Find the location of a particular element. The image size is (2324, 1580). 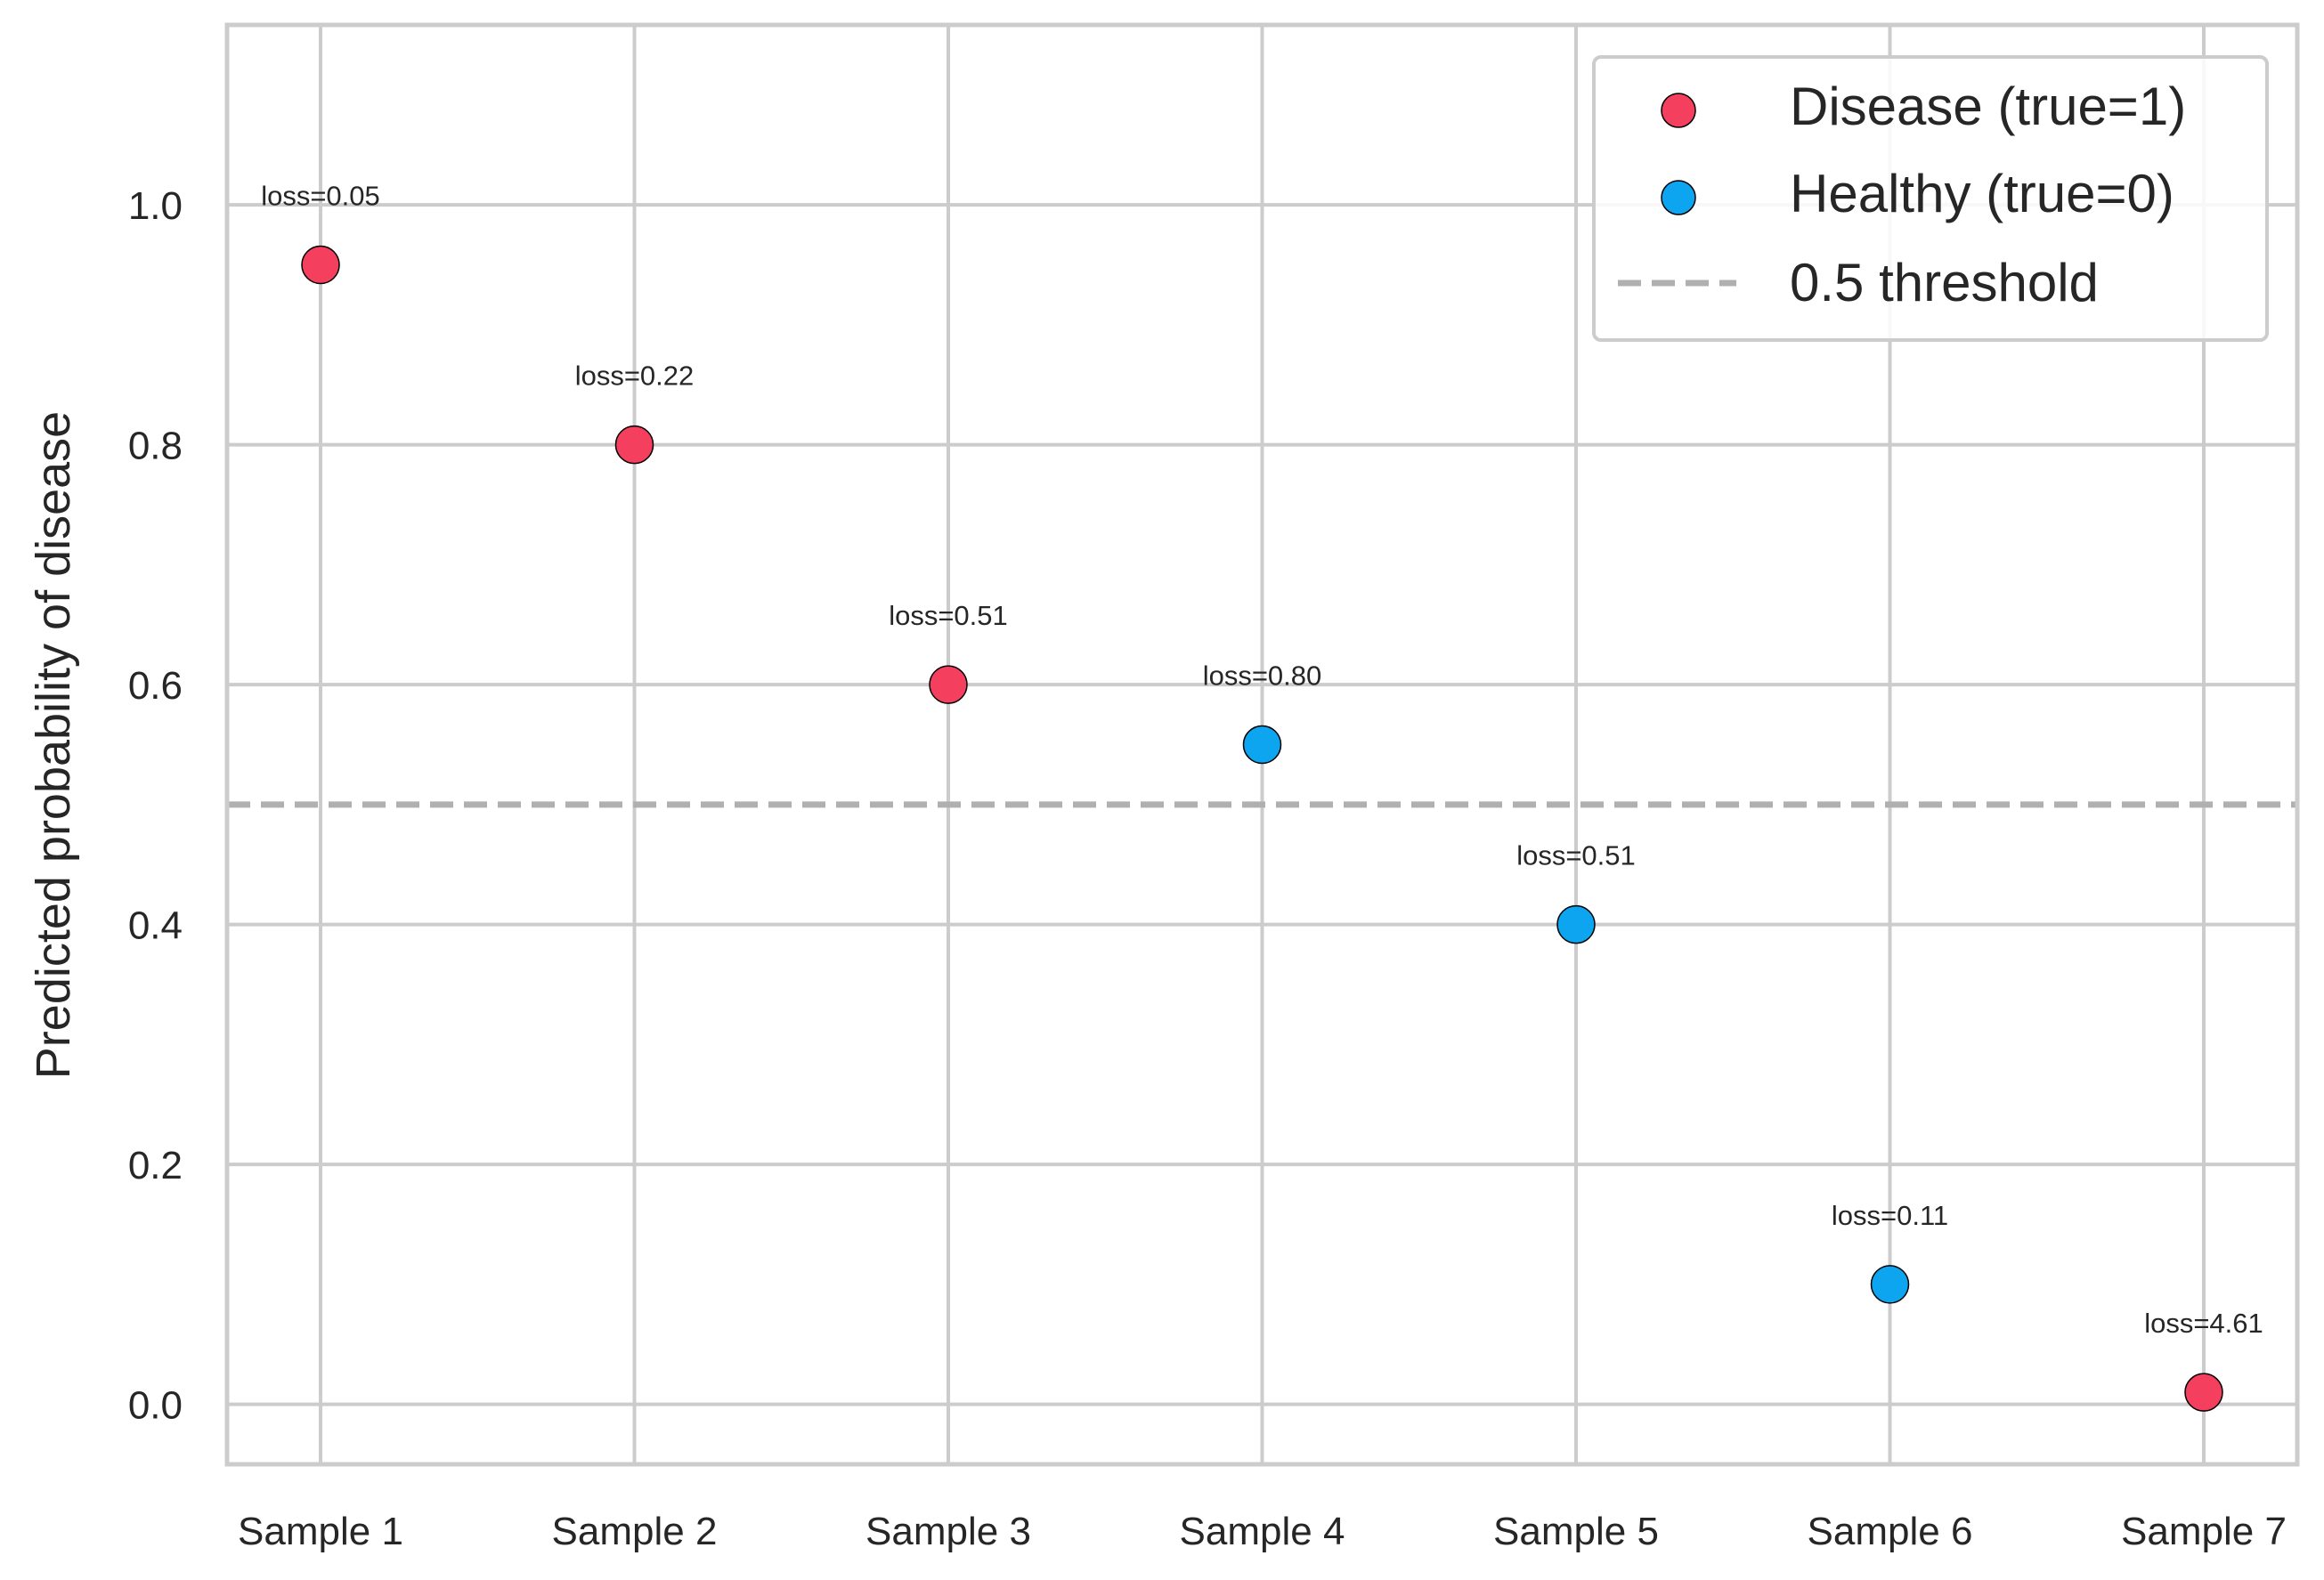

legend-marker-healthy is located at coordinates (1679, 197).